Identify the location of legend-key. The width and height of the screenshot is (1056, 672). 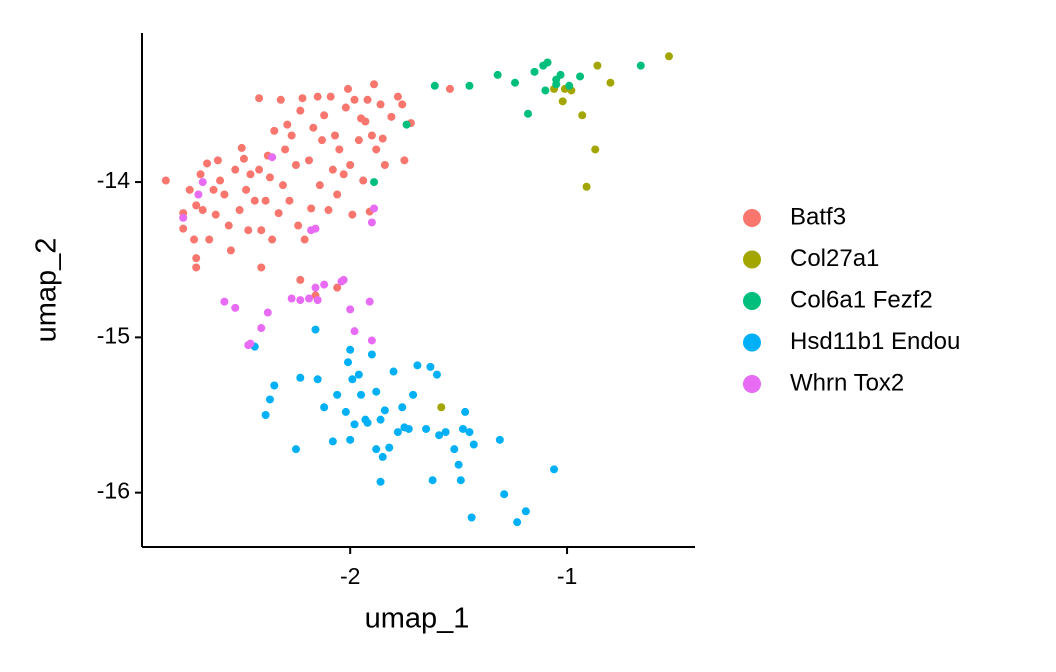
(752, 259).